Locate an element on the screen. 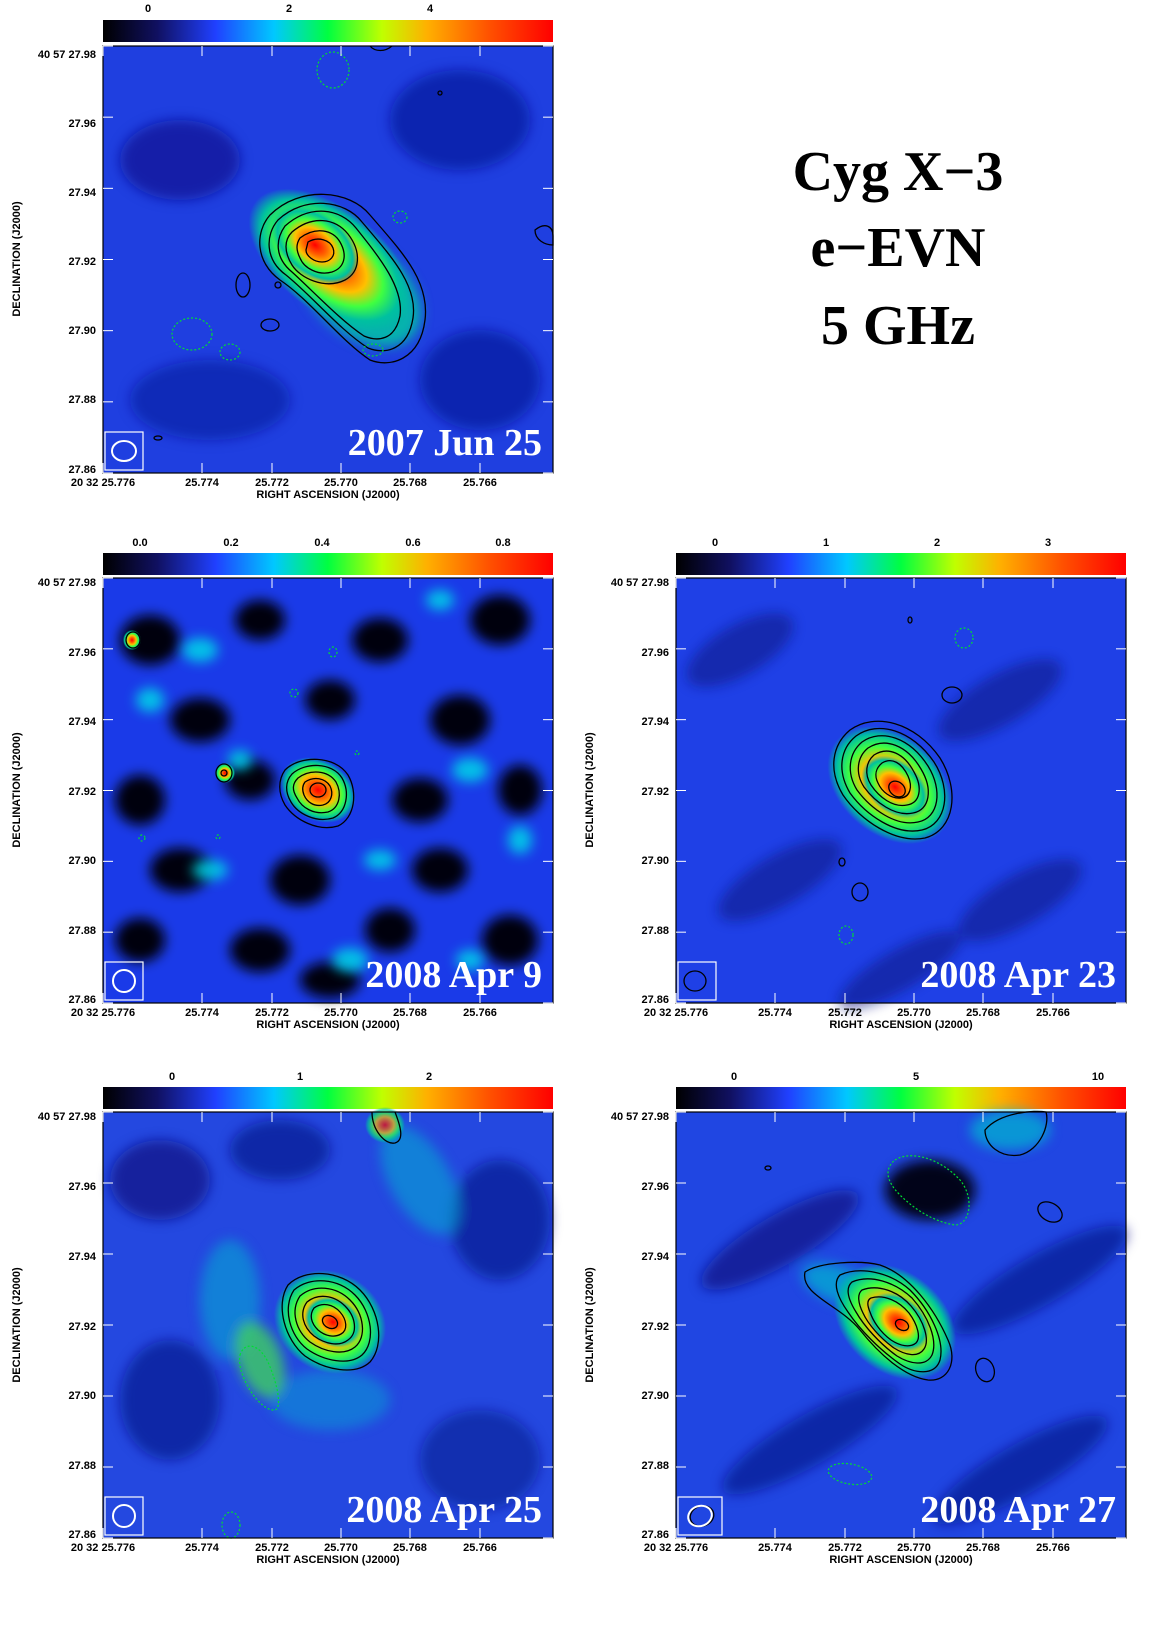 This screenshot has width=1175, height=1638. panel-date: 2008 Apr 25 is located at coordinates (444, 1510).